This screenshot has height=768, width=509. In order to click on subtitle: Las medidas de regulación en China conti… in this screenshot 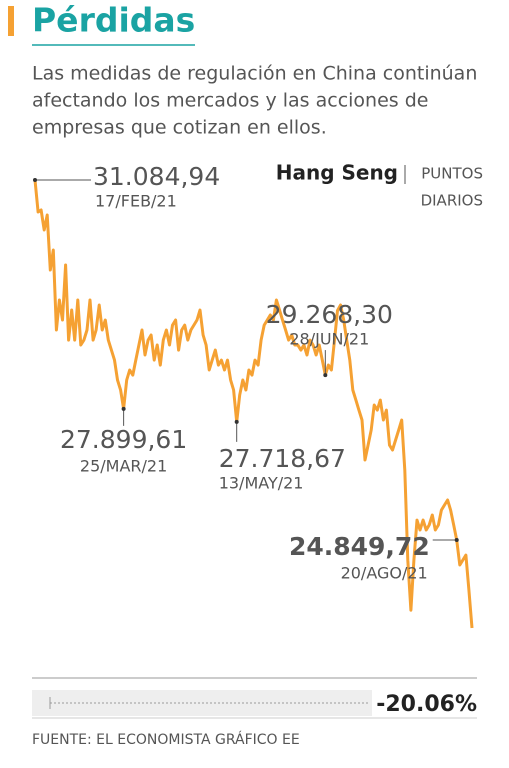, I will do `click(254, 74)`.